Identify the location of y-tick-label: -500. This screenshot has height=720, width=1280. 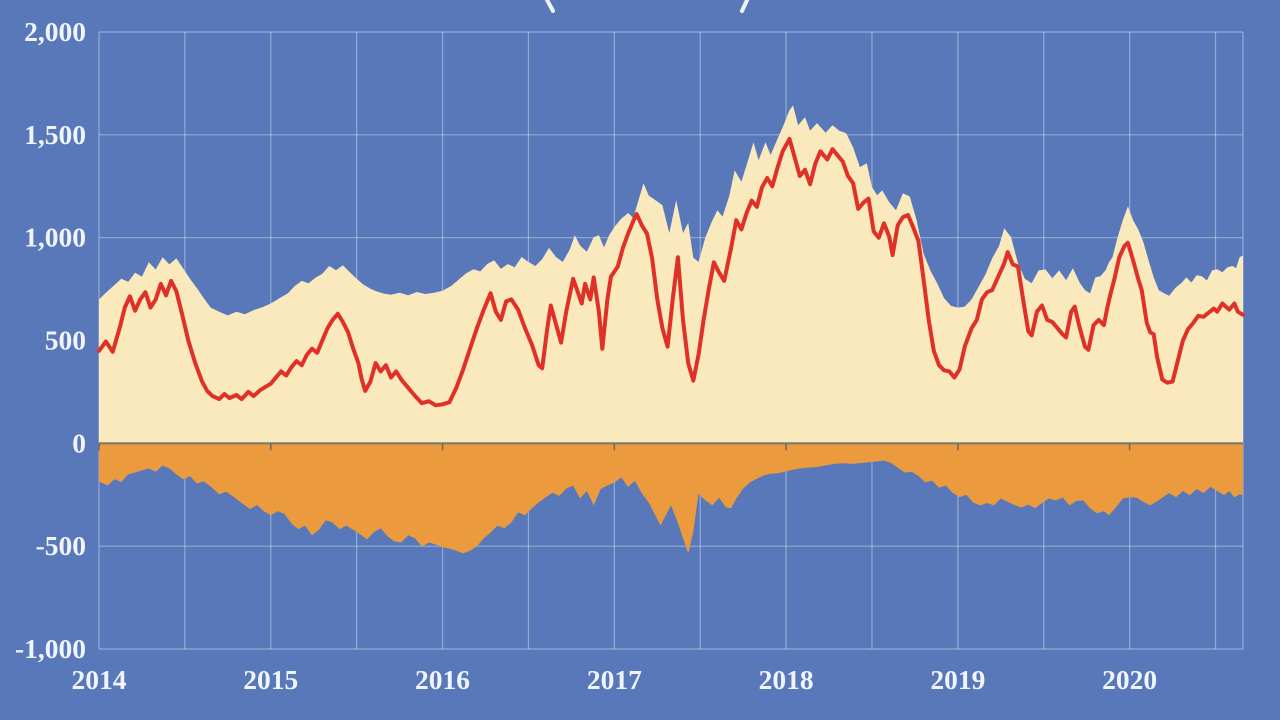
(61, 545).